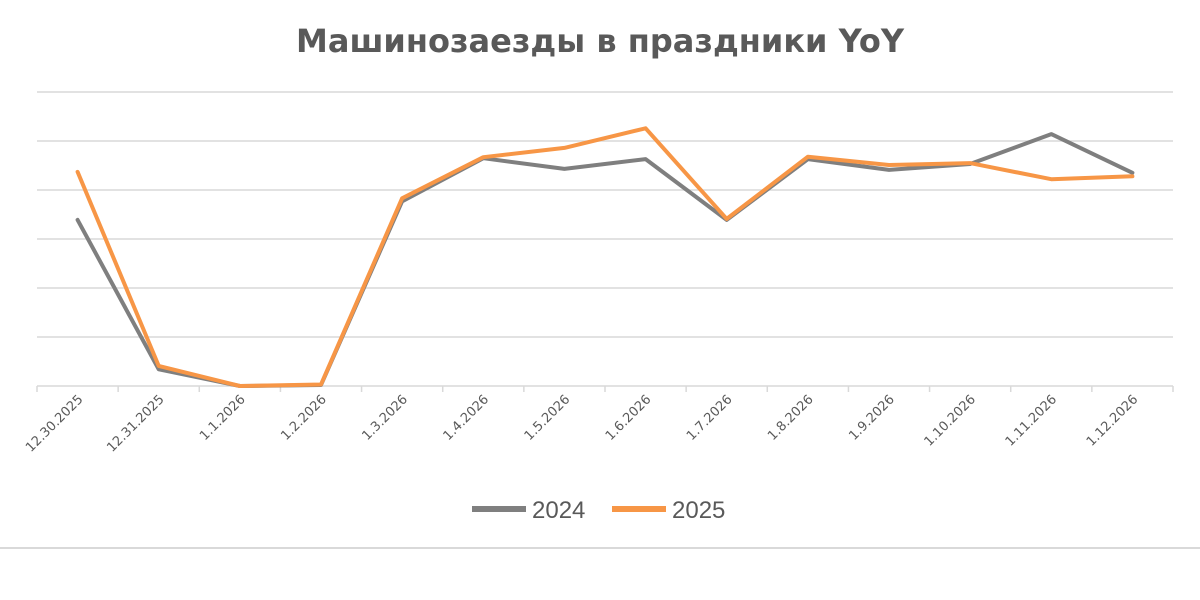 This screenshot has height=600, width=1200. Describe the element at coordinates (600, 41) in the screenshot. I see `chart-title: Машинозаезды в праздники YoY` at that location.